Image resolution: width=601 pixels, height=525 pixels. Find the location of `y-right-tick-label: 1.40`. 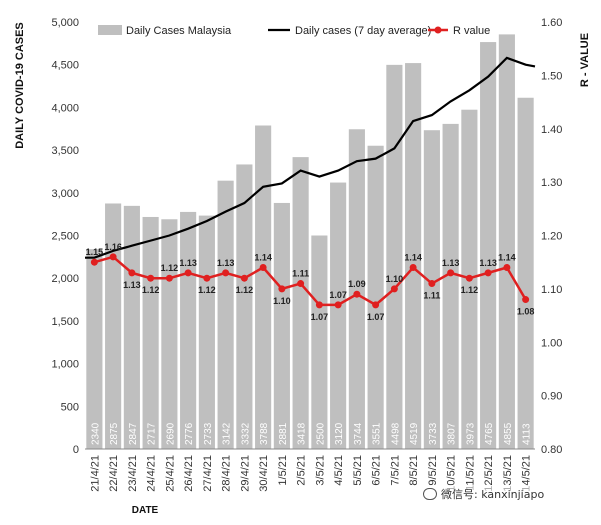

y-right-tick-label: 1.40 is located at coordinates (551, 130).